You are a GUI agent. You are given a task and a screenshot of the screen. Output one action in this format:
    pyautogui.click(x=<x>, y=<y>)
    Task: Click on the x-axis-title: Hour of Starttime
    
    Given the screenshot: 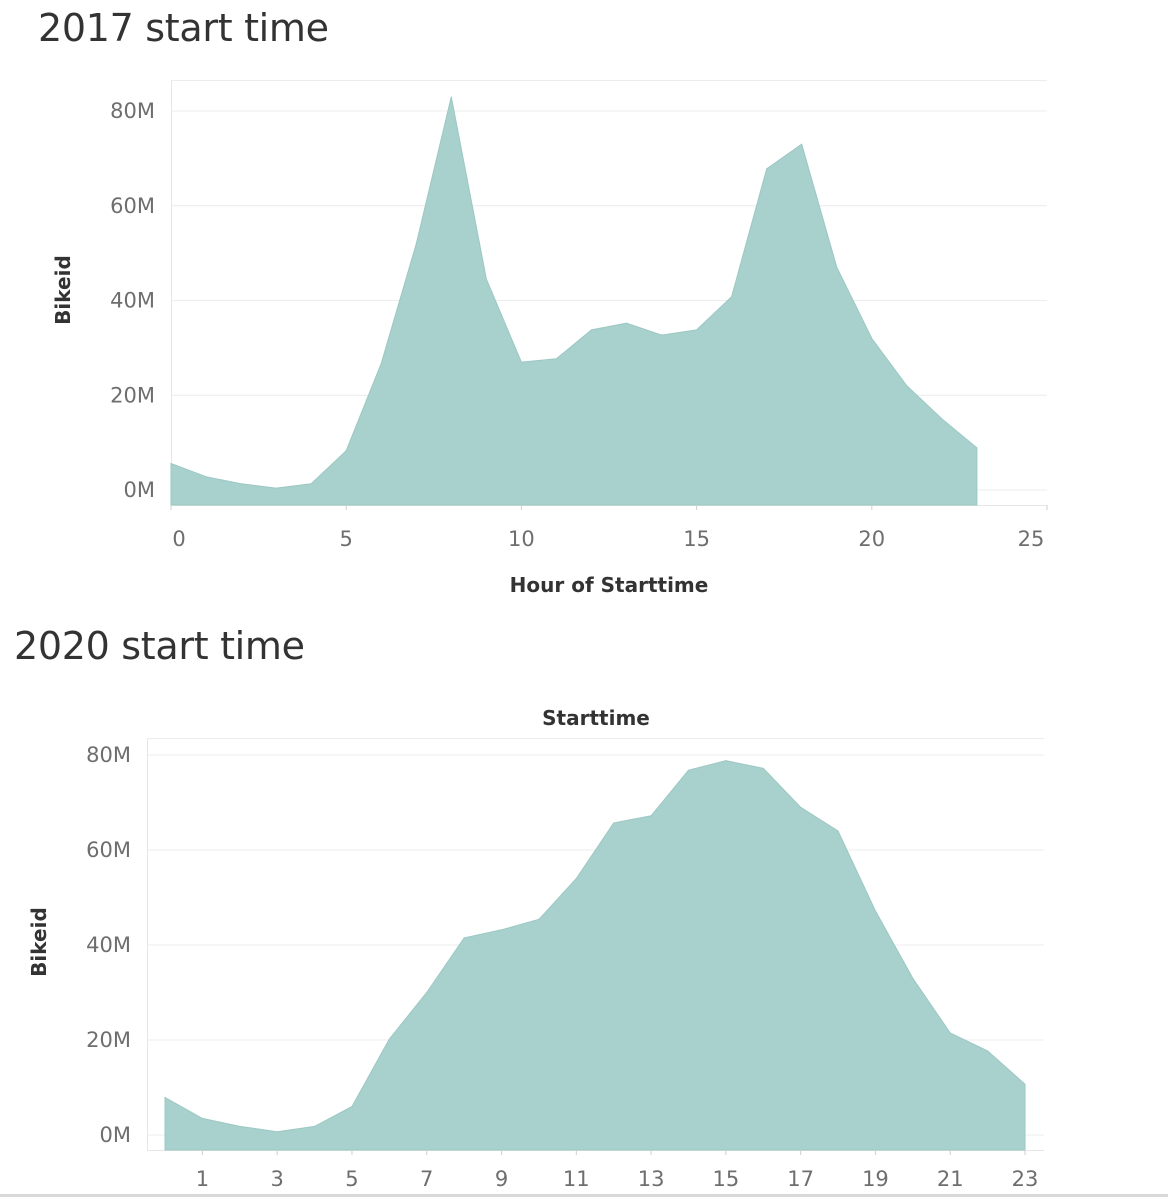 What is the action you would take?
    pyautogui.click(x=609, y=585)
    